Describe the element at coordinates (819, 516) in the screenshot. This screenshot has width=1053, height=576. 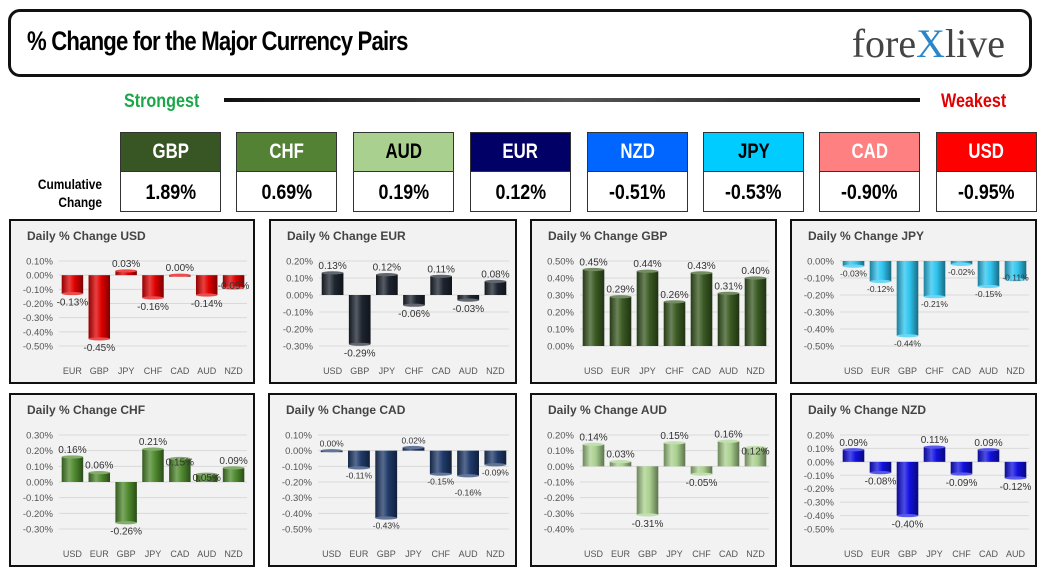
I see `y-tick-label: -0.40%` at that location.